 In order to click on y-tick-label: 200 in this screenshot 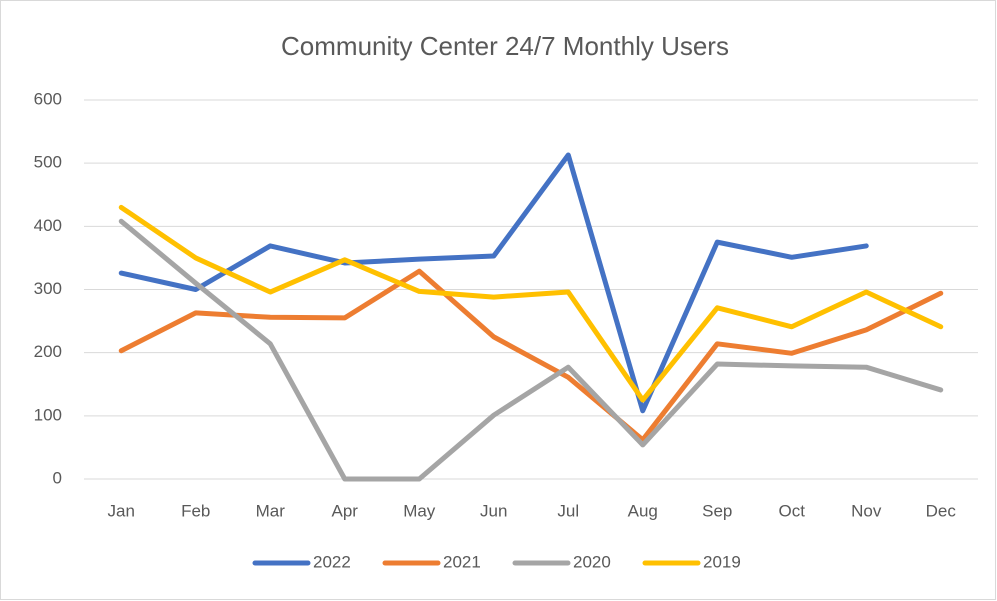, I will do `click(48, 351)`.